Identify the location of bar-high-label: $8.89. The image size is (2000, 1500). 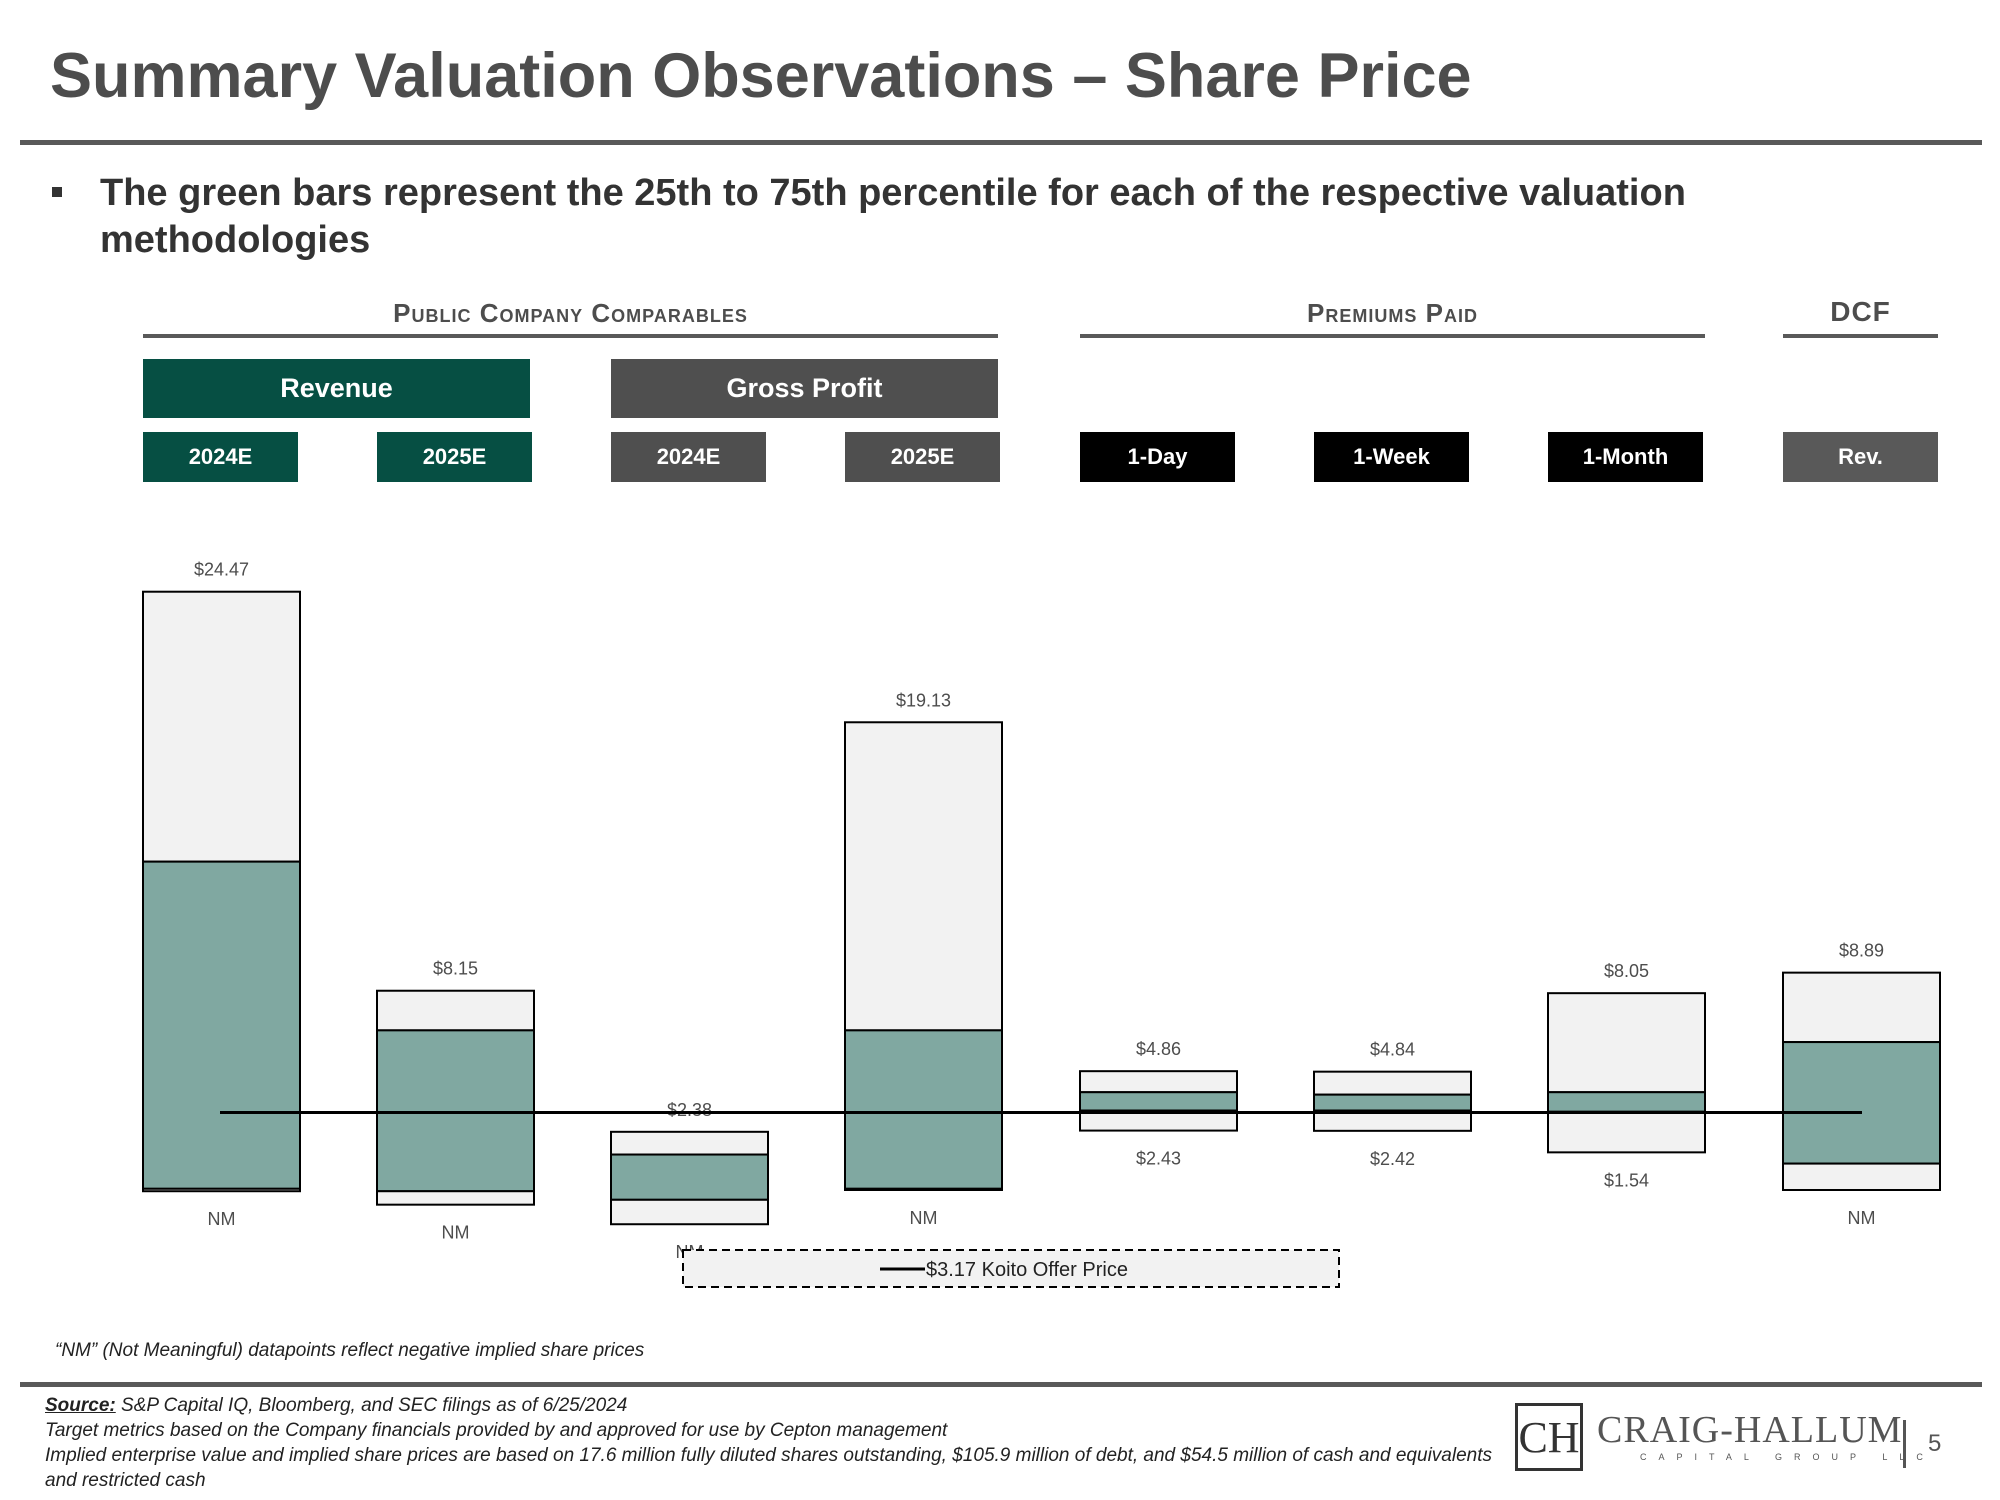
(1861, 951).